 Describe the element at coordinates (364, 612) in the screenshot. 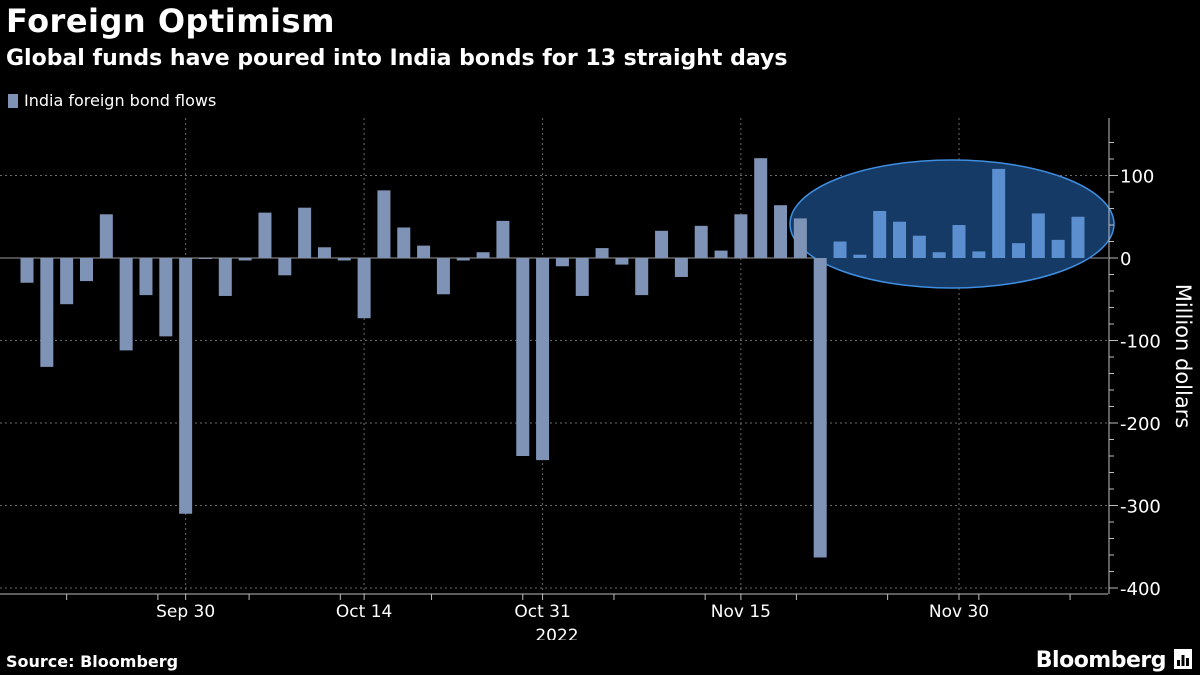

I see `x-tick-label: Oct 14` at that location.